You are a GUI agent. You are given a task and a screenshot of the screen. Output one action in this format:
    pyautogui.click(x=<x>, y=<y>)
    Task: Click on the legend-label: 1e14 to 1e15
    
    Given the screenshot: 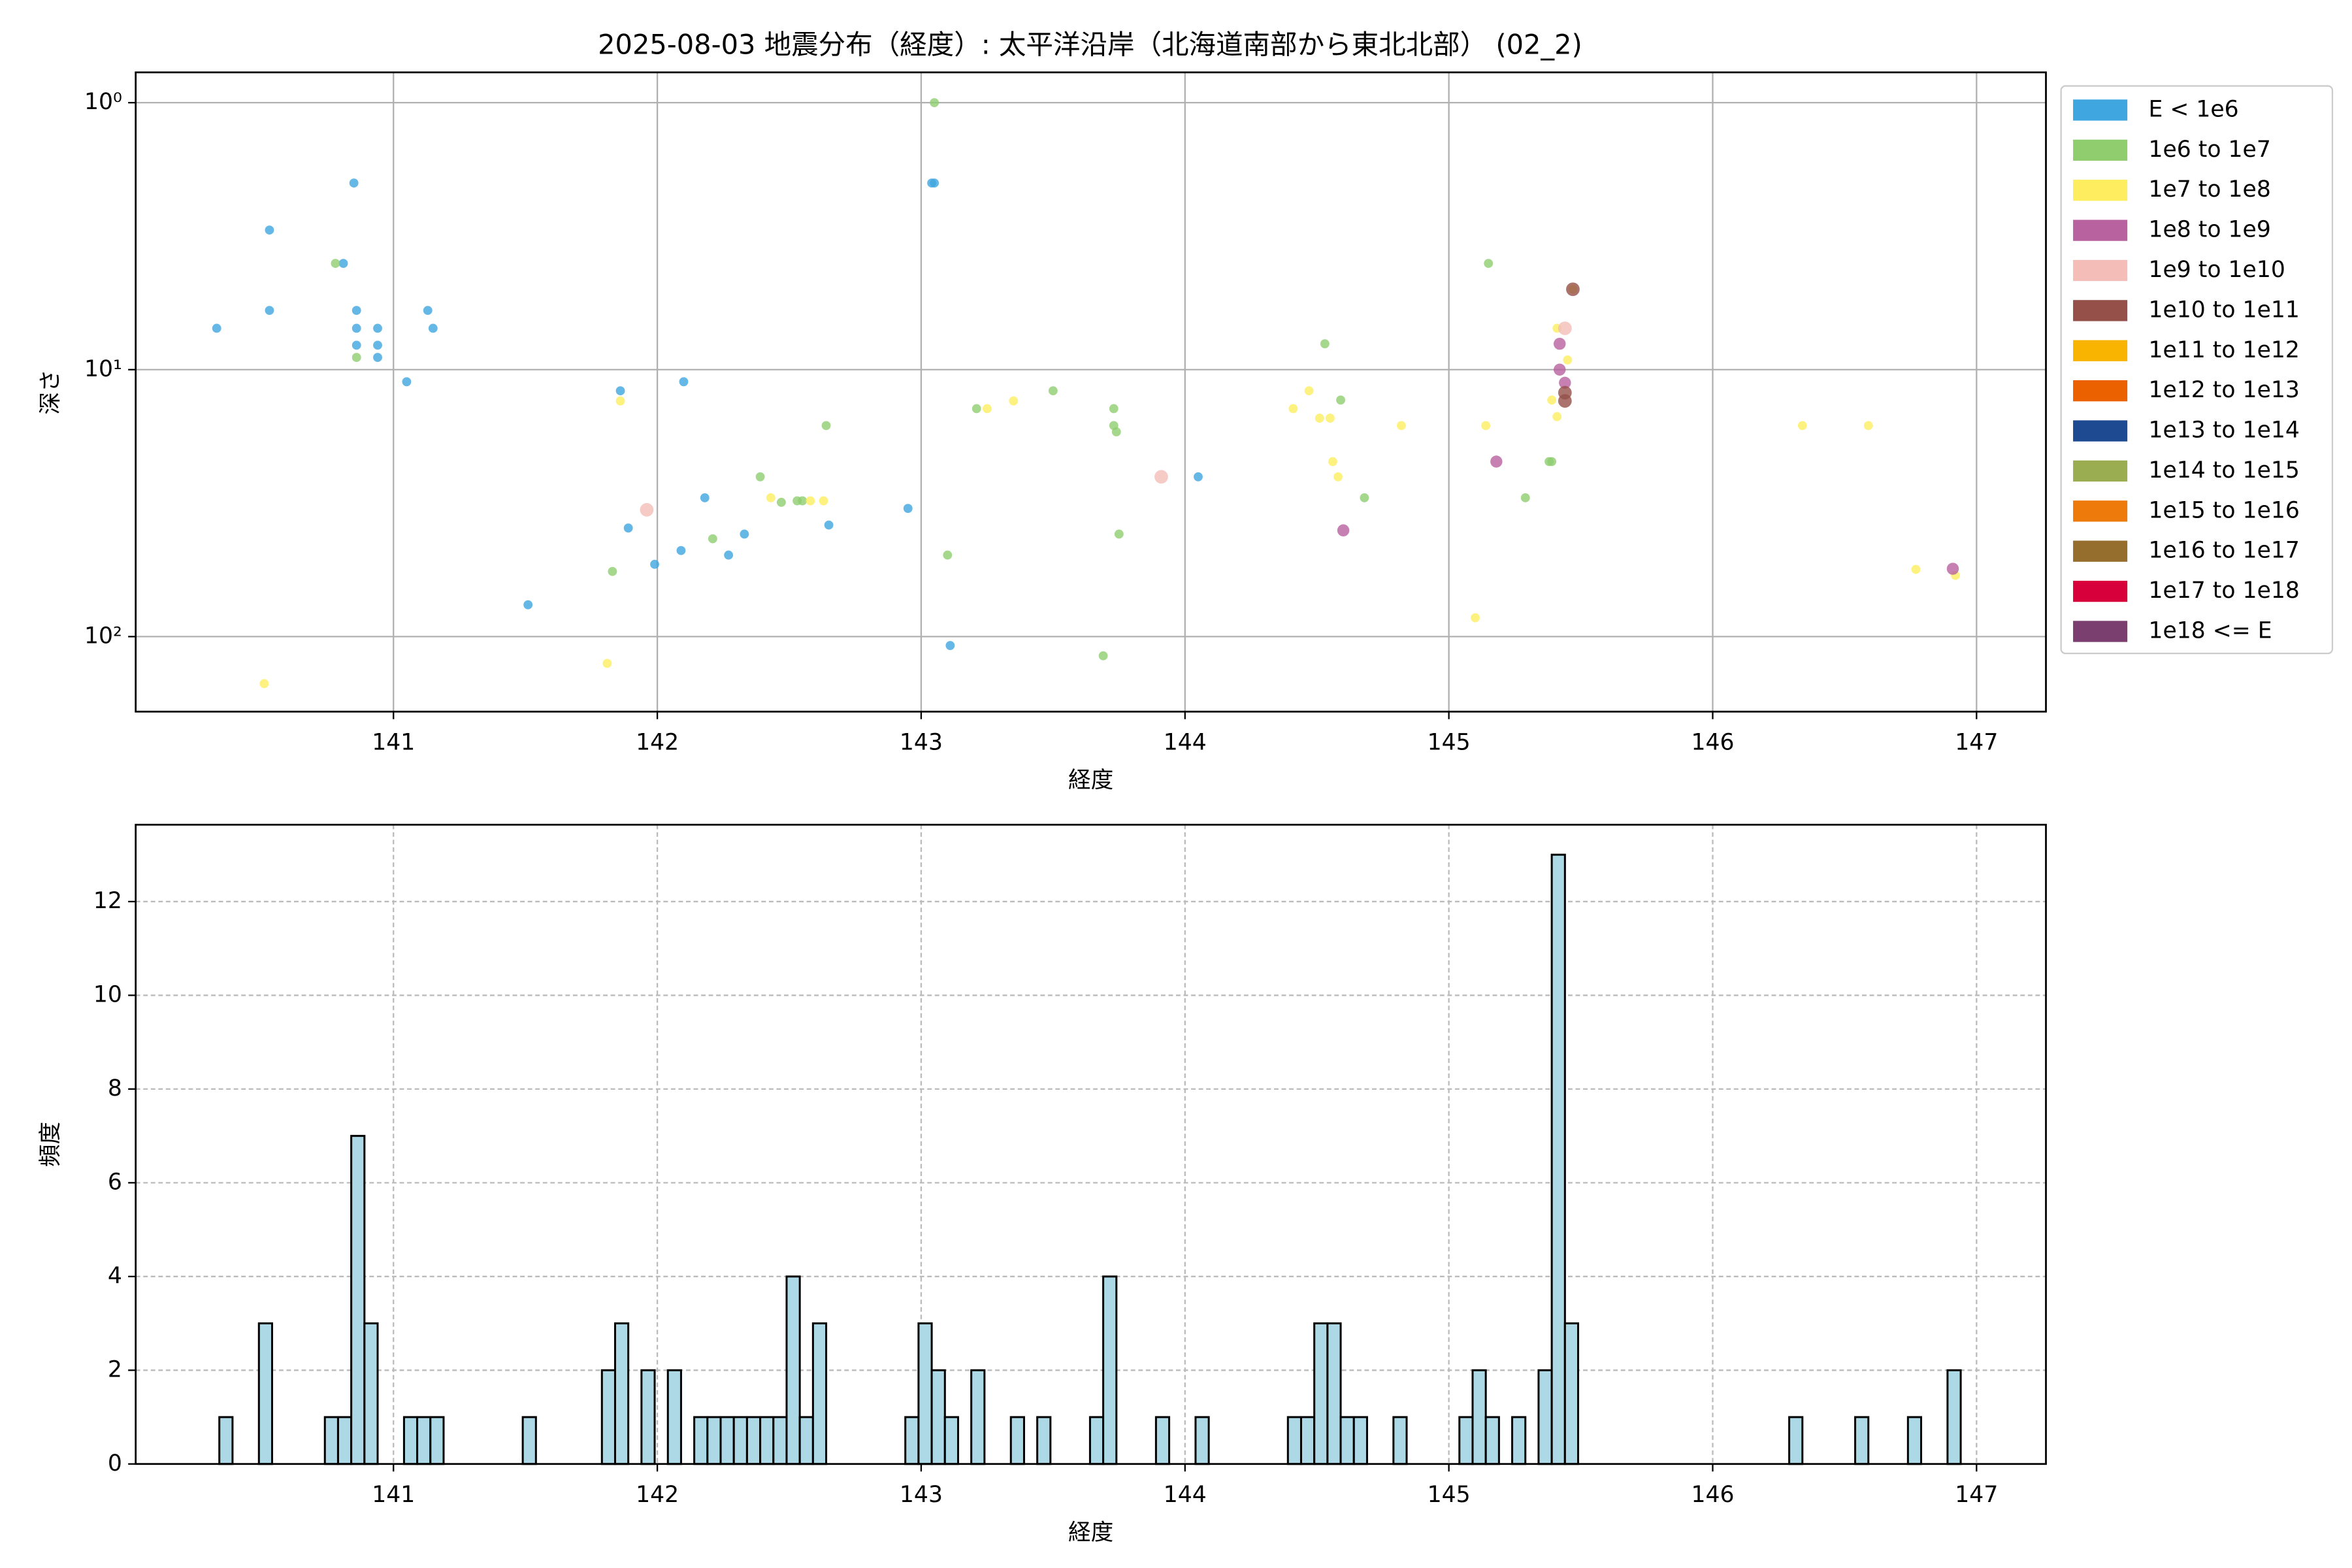 What is the action you would take?
    pyautogui.click(x=2223, y=470)
    